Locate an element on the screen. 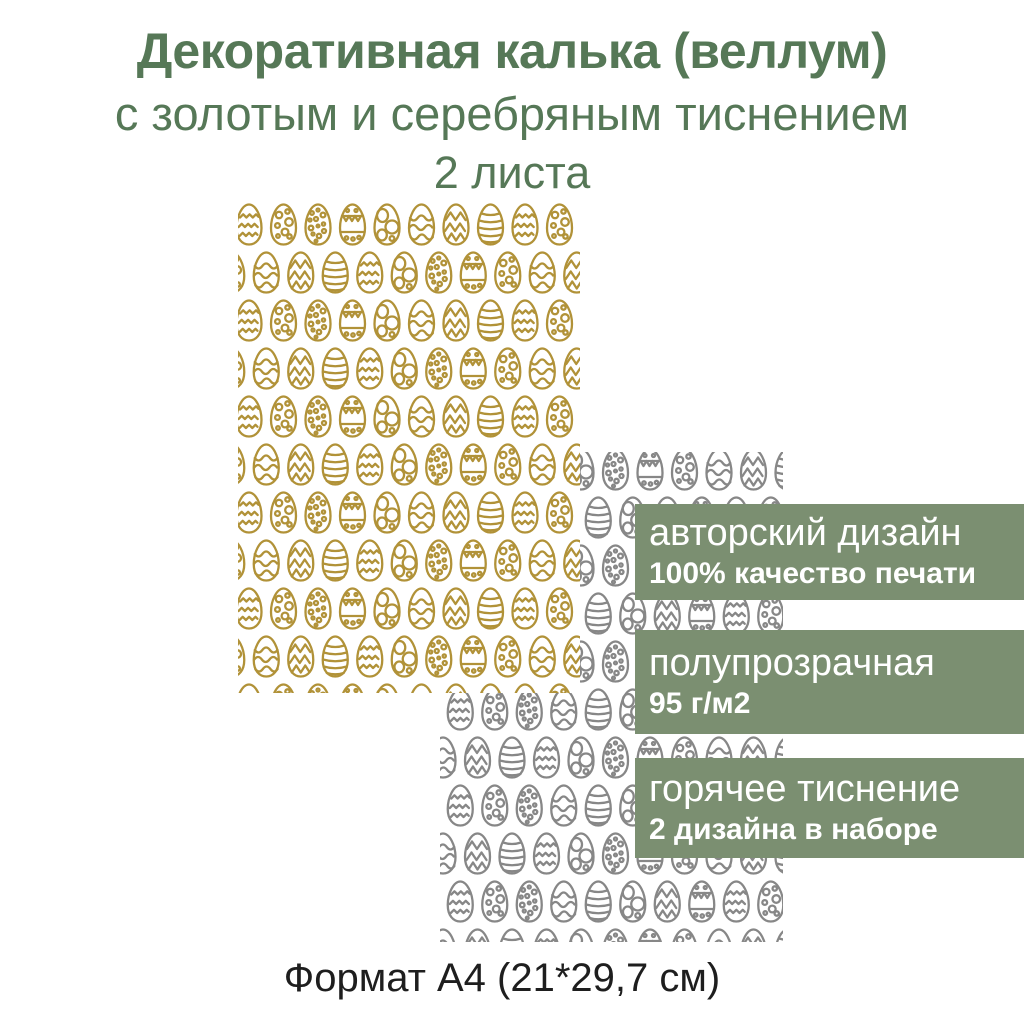 The width and height of the screenshot is (1024, 1021). format-note: Формат А4 (21*29,7 см) is located at coordinates (502, 978).